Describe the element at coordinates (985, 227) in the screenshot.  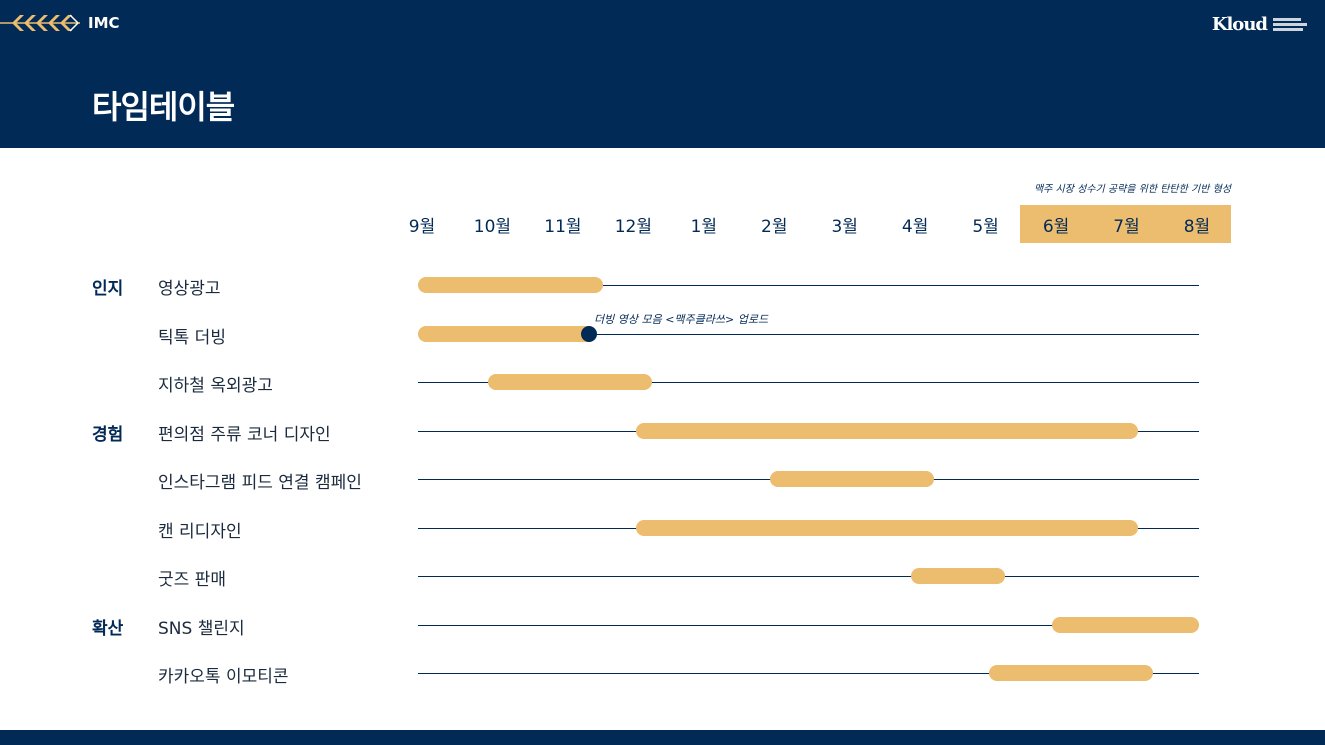
I see `month-label: 5월` at that location.